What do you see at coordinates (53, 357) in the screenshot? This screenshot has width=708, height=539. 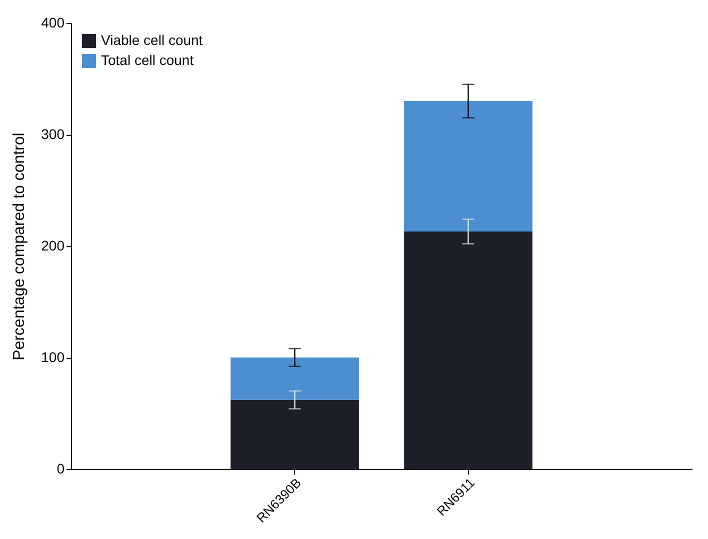 I see `y-tick-label: 100` at bounding box center [53, 357].